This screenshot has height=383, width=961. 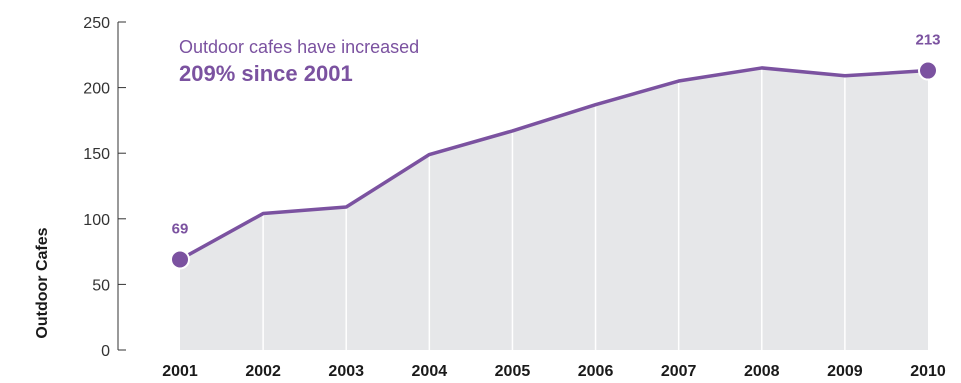 What do you see at coordinates (928, 70) in the screenshot?
I see `data-marker-2010` at bounding box center [928, 70].